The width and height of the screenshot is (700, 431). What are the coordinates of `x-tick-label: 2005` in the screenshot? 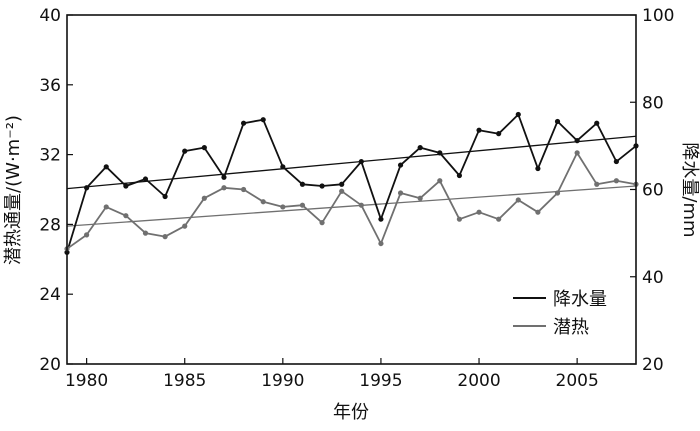 It's located at (577, 381).